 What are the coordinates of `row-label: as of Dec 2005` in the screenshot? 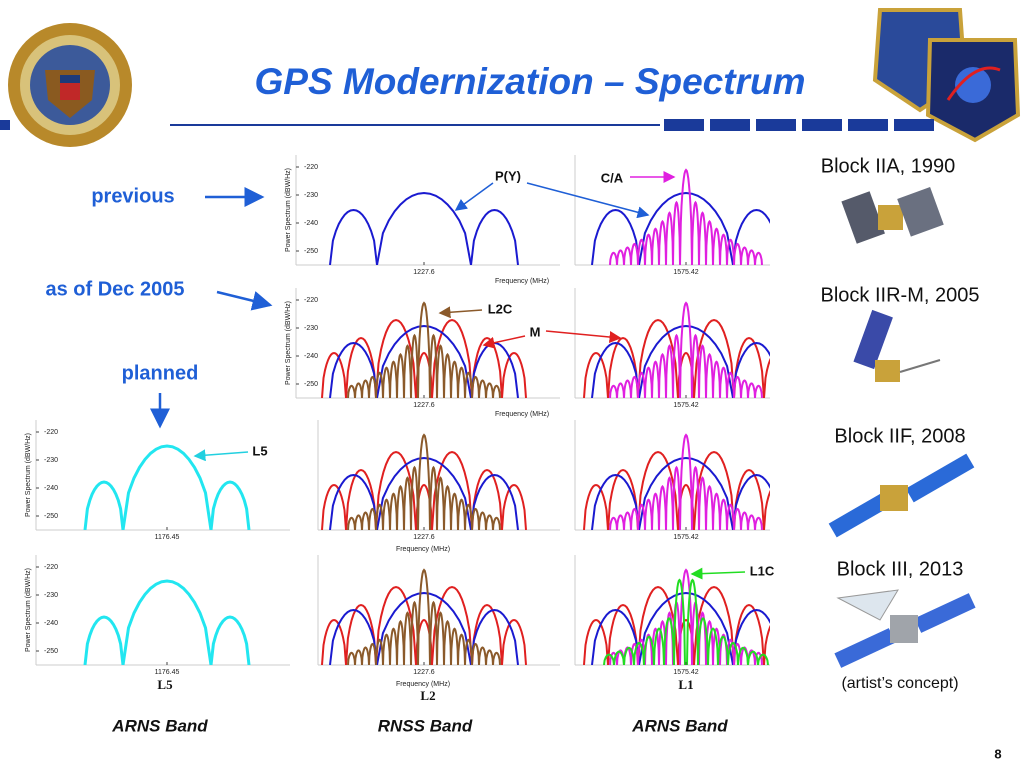 It's located at (115, 289).